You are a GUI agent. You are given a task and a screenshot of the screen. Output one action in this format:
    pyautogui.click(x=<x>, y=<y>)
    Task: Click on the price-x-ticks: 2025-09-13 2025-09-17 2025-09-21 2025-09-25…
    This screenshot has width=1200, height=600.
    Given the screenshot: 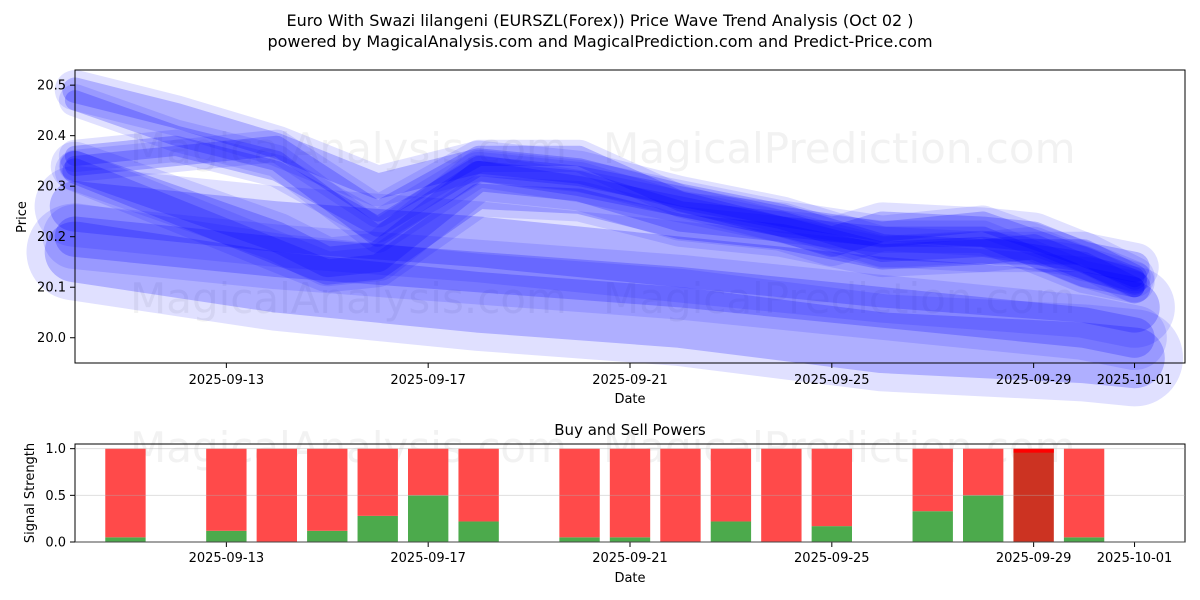 What is the action you would take?
    pyautogui.click(x=681, y=375)
    